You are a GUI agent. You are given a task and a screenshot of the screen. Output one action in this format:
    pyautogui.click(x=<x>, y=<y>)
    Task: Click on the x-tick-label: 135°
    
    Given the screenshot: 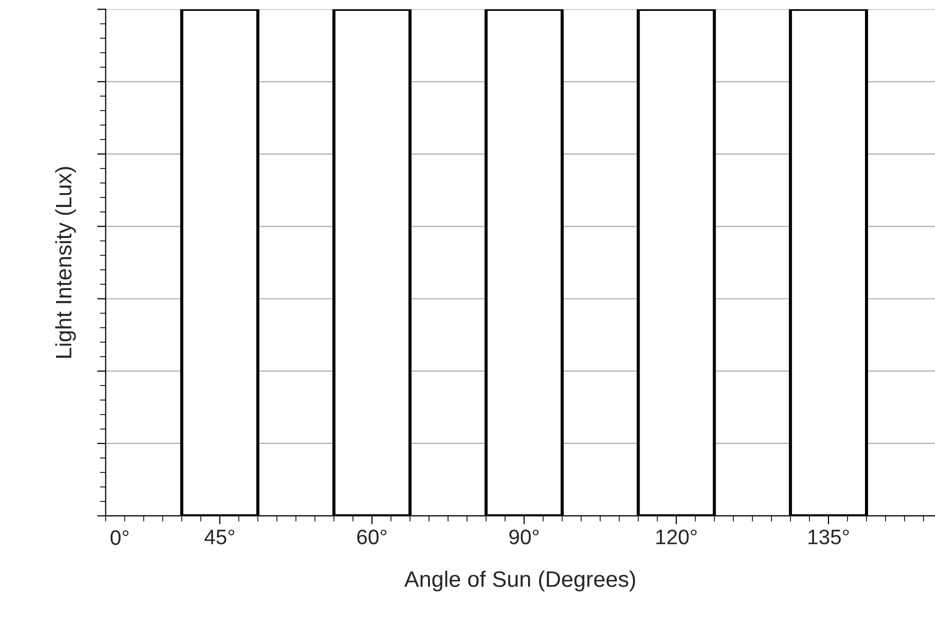 What is the action you would take?
    pyautogui.click(x=828, y=537)
    